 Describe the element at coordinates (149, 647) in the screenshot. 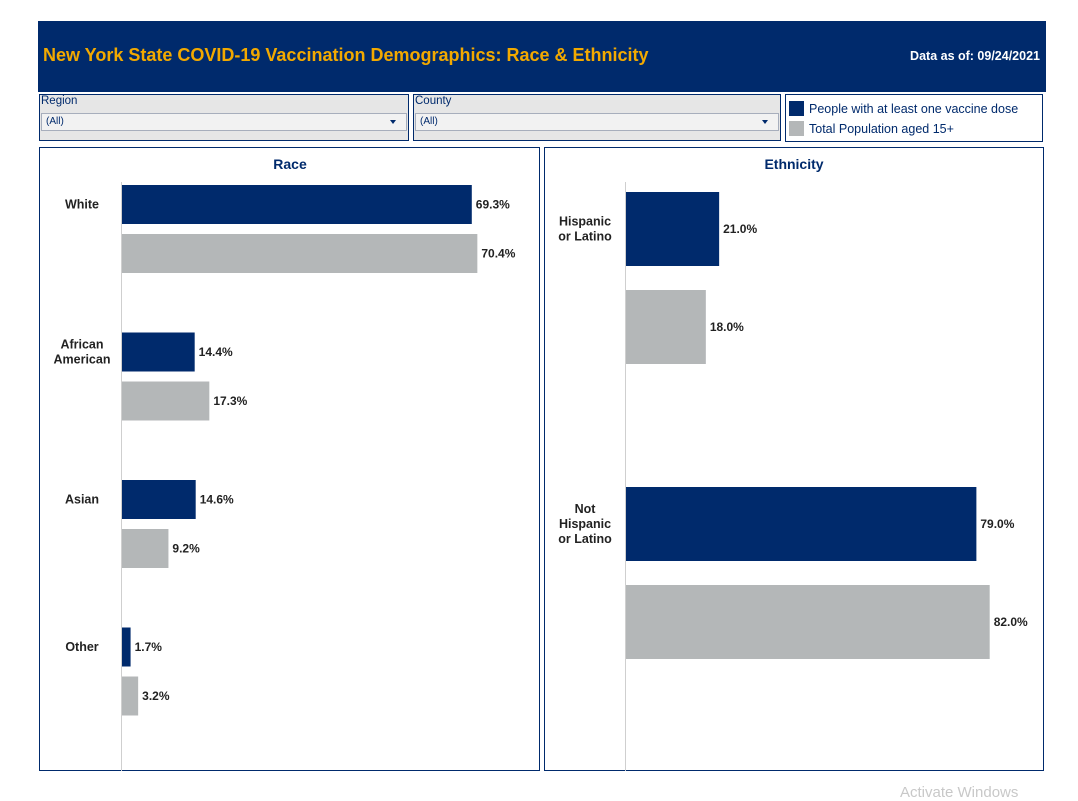

I see `data-label-other-vaccinated: 1.7%` at that location.